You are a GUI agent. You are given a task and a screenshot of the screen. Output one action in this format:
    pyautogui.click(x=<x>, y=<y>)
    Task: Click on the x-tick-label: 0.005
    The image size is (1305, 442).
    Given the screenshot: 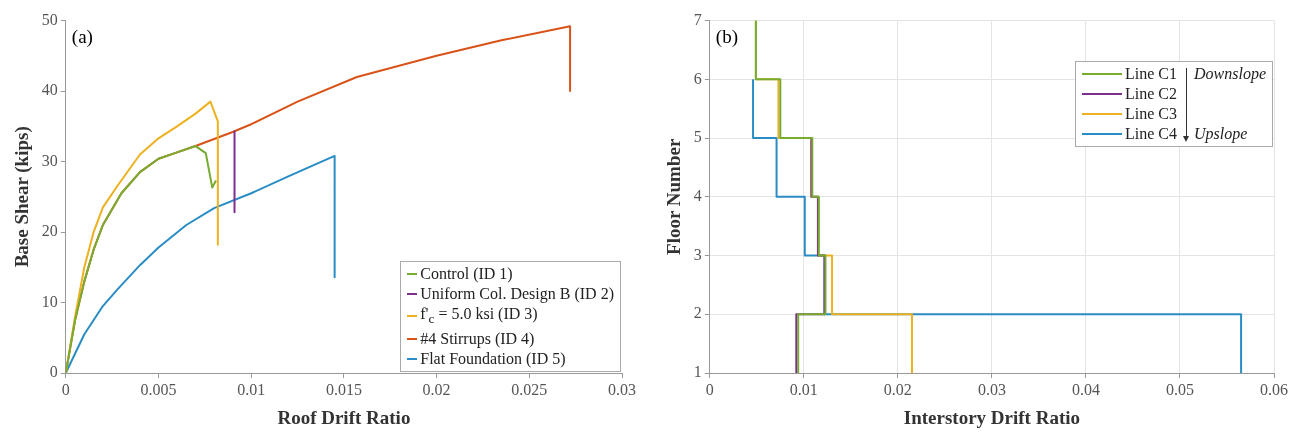 What is the action you would take?
    pyautogui.click(x=158, y=389)
    